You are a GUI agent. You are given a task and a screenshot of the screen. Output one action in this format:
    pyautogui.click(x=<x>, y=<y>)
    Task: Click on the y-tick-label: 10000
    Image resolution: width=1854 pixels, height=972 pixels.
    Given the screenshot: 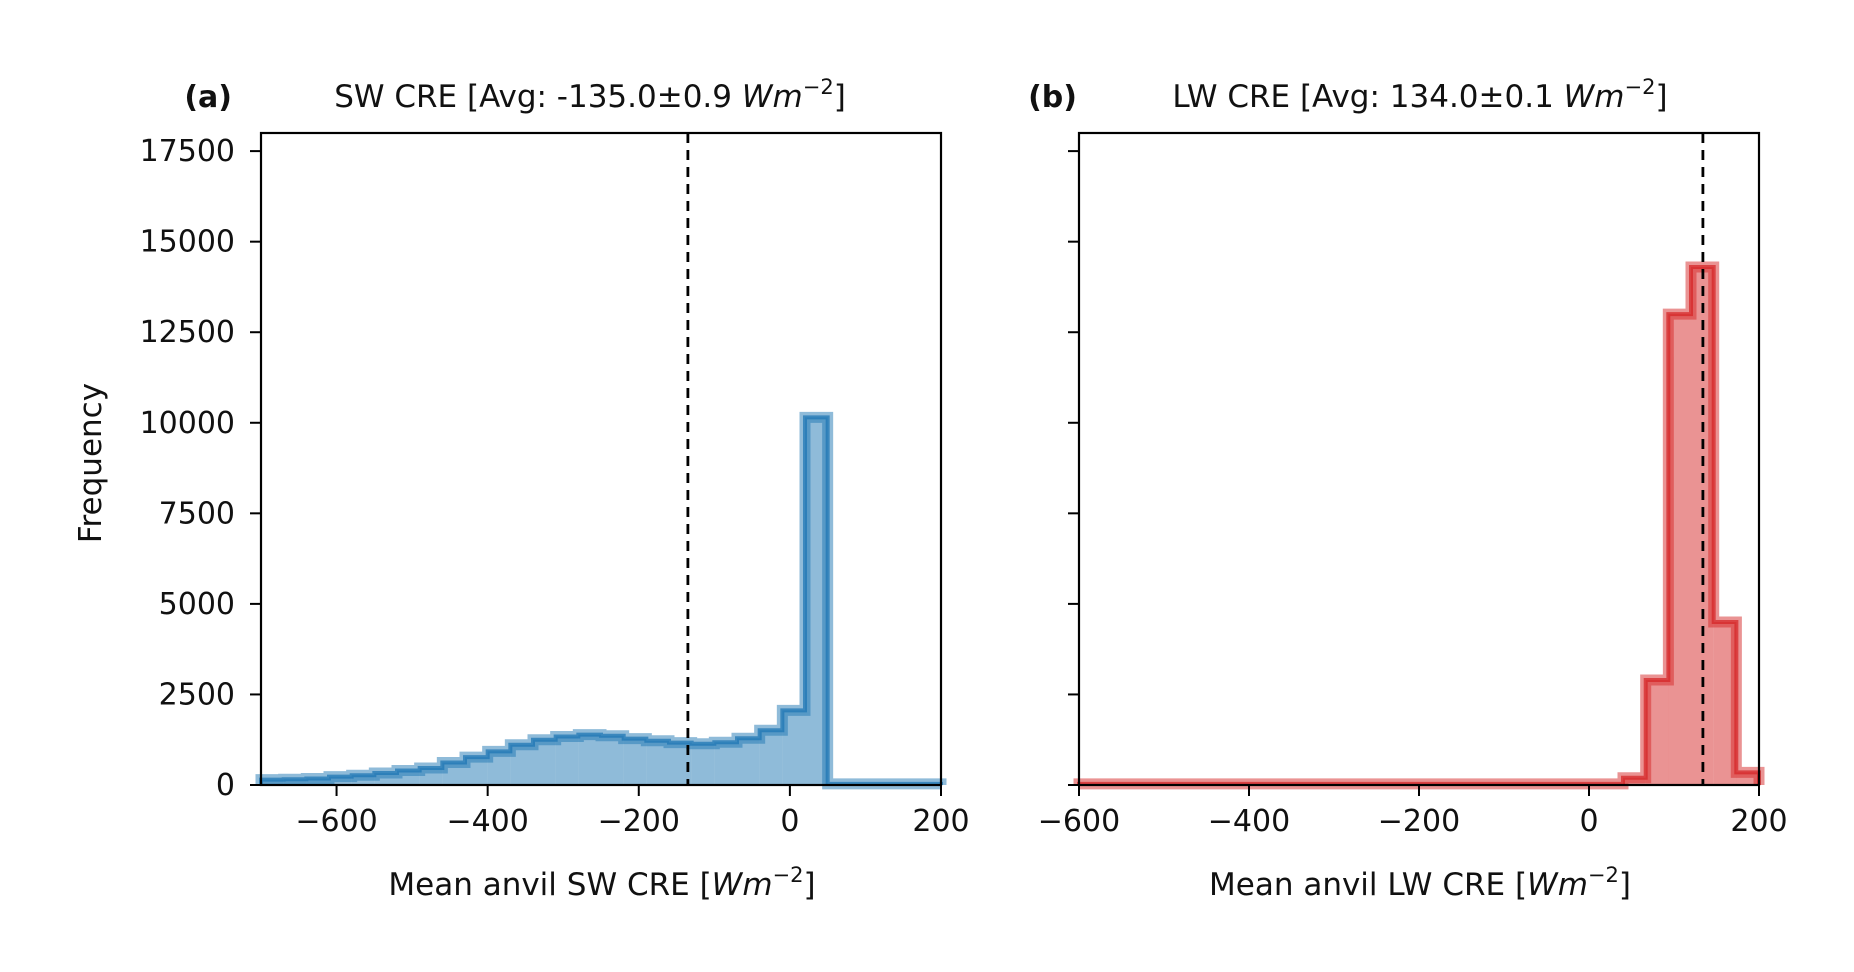 What is the action you would take?
    pyautogui.click(x=187, y=423)
    